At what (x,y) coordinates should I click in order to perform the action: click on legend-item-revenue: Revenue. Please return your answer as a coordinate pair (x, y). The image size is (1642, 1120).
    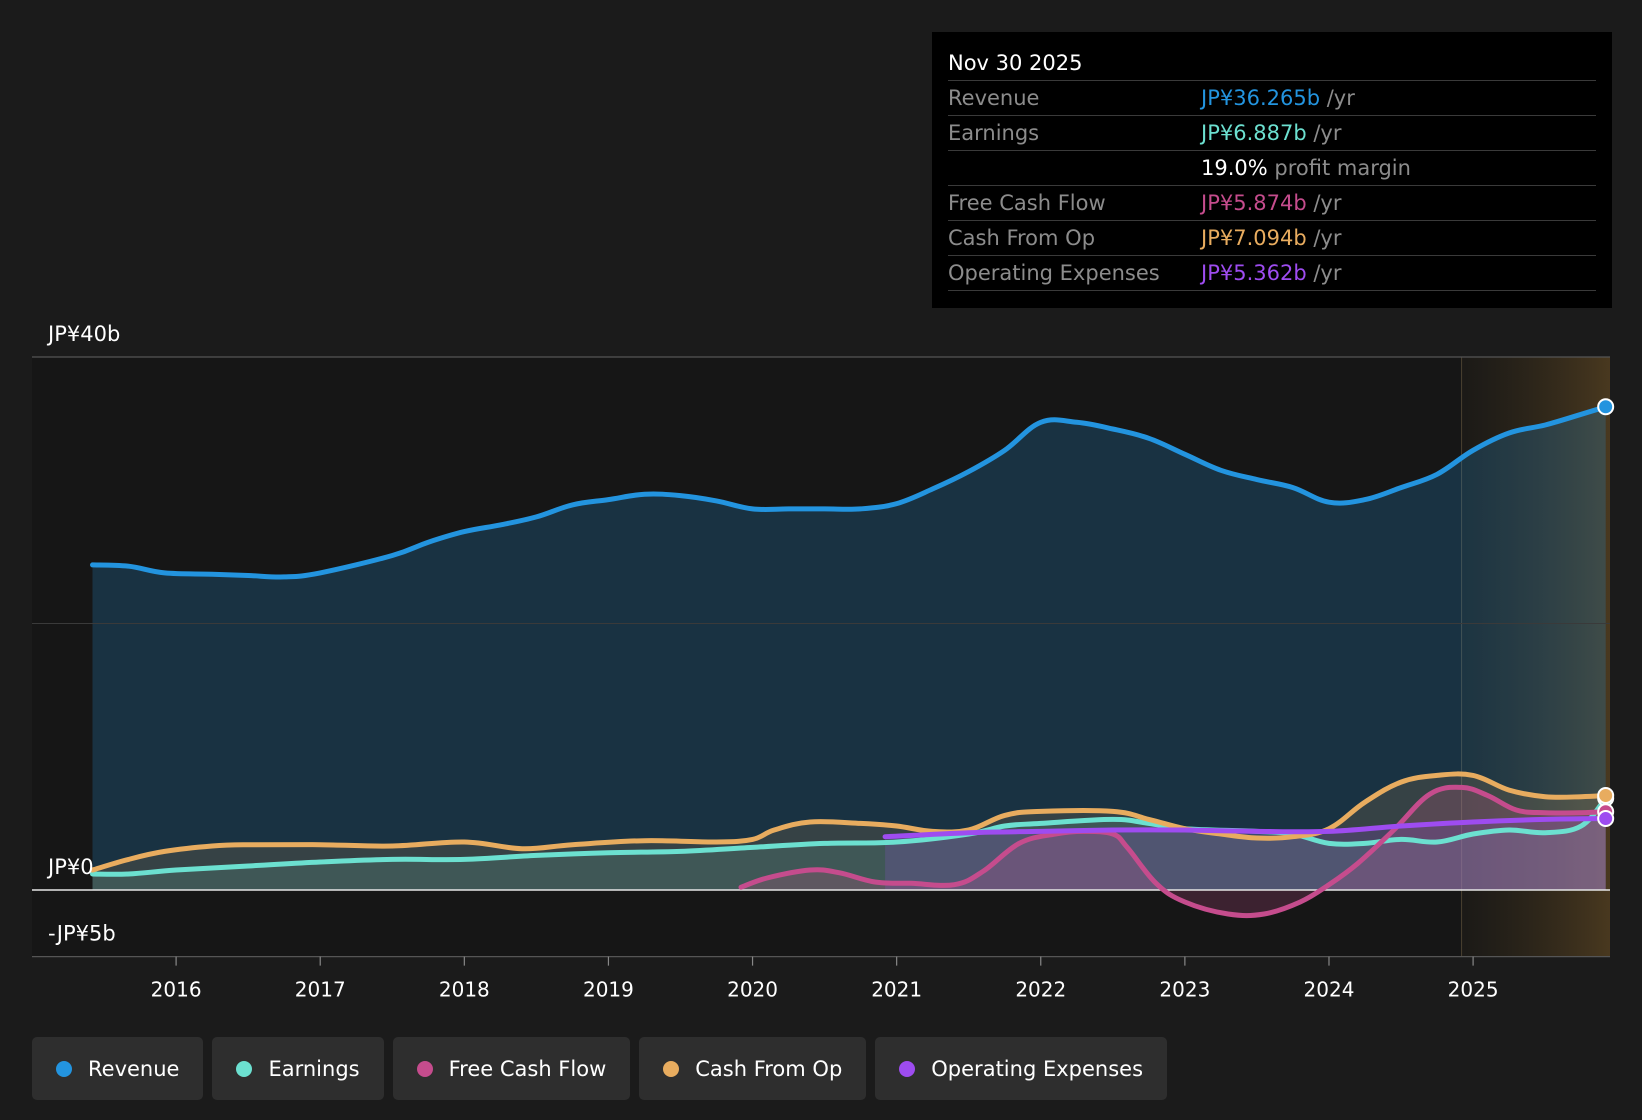
    Looking at the image, I should click on (118, 1068).